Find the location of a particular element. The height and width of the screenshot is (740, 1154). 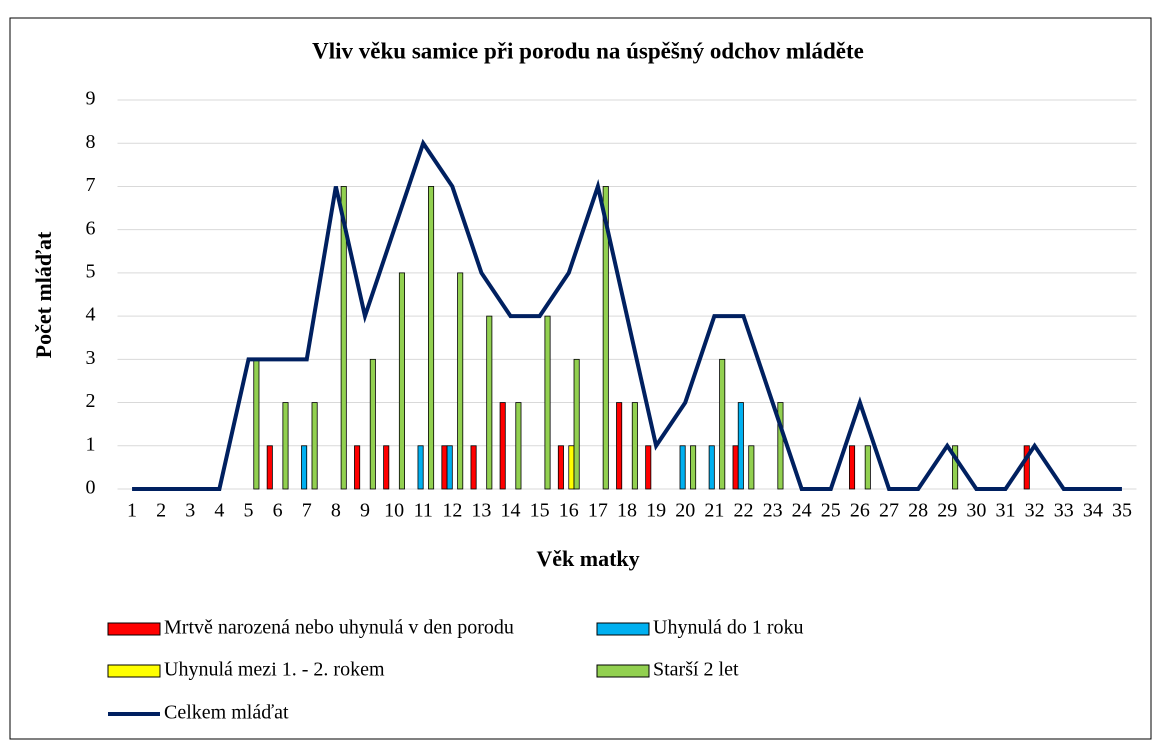

x-tick-label: 25 is located at coordinates (831, 511).